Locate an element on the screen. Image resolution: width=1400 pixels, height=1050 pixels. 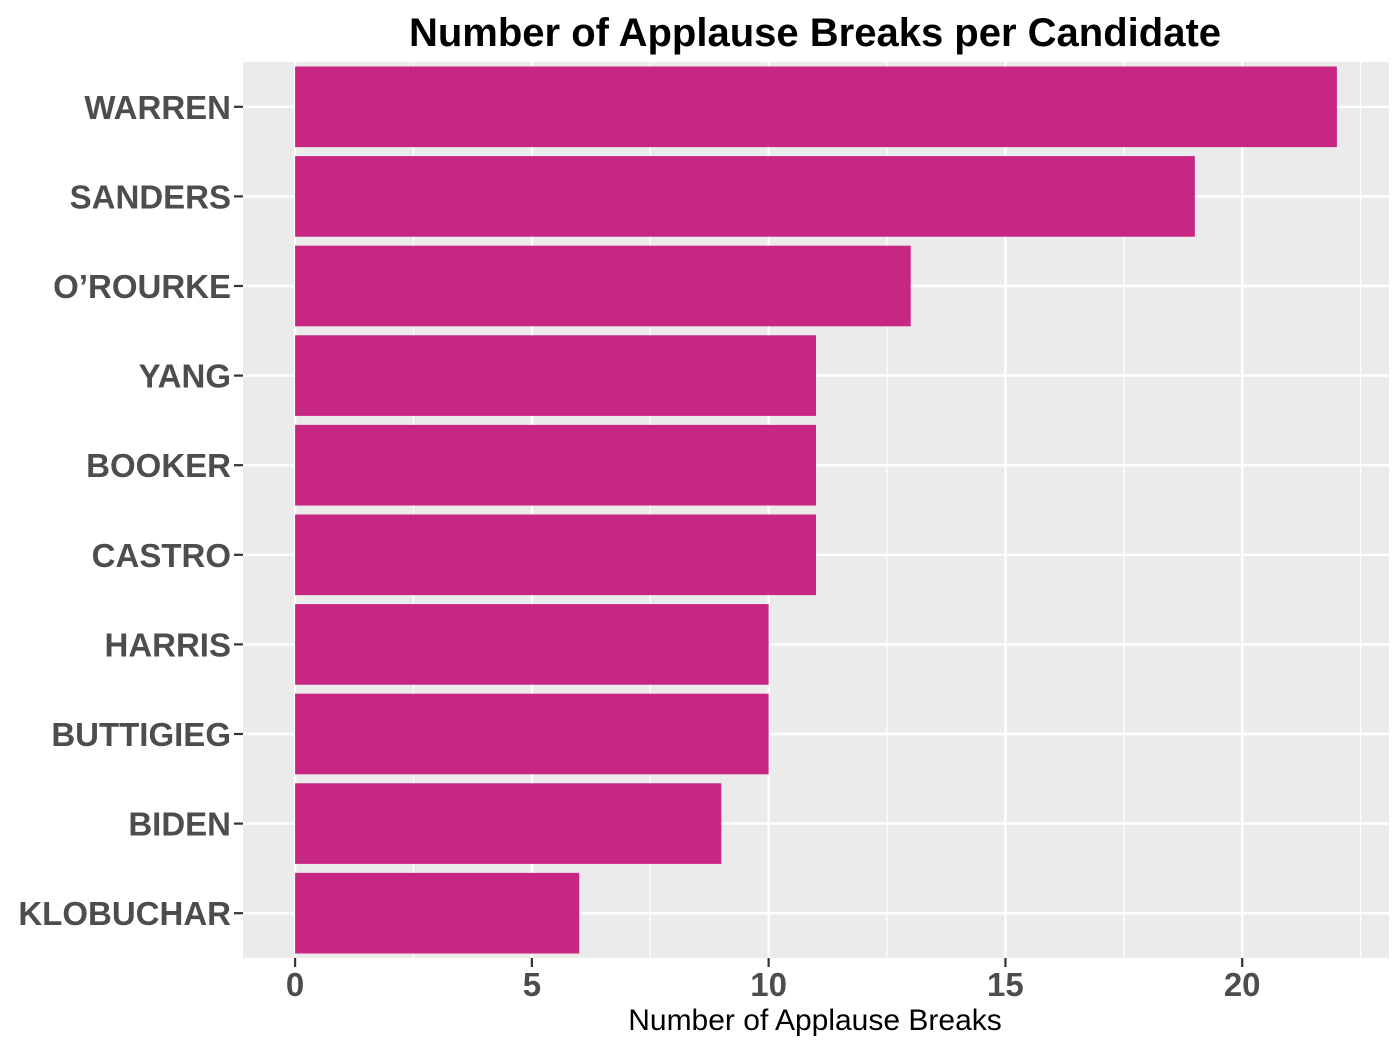
bar-buttigieg is located at coordinates (532, 734).